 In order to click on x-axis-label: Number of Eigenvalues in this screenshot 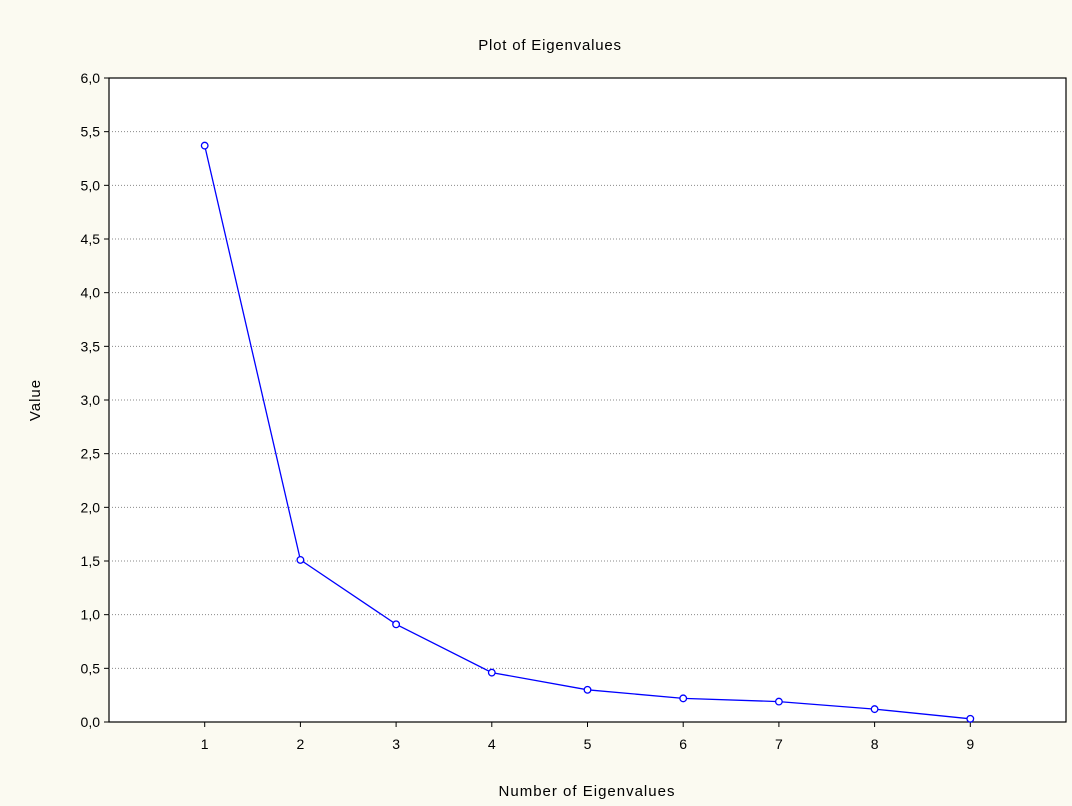, I will do `click(587, 791)`.